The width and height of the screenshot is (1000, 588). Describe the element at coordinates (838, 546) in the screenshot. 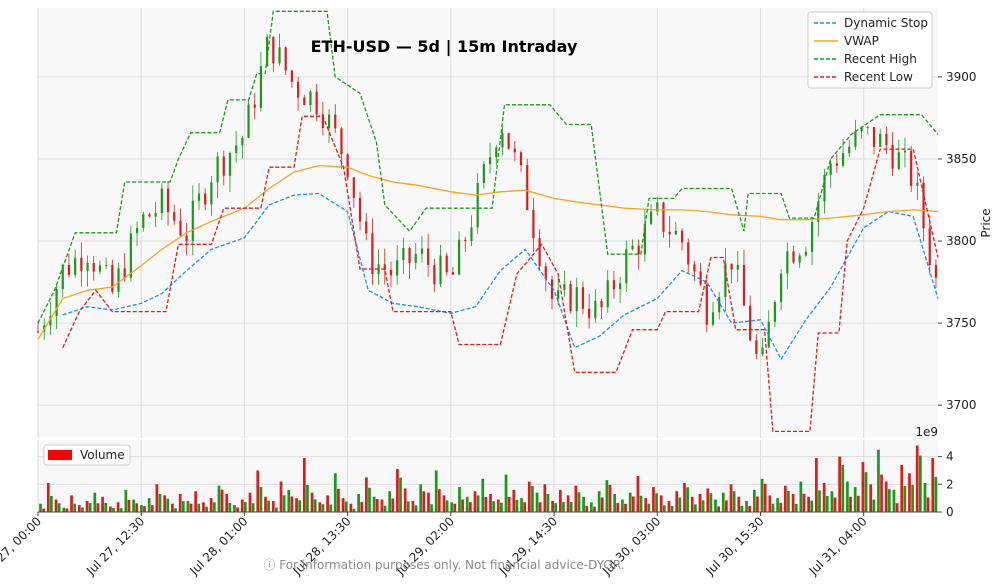

I see `x-tick-label: Jul 31, 04:00` at that location.